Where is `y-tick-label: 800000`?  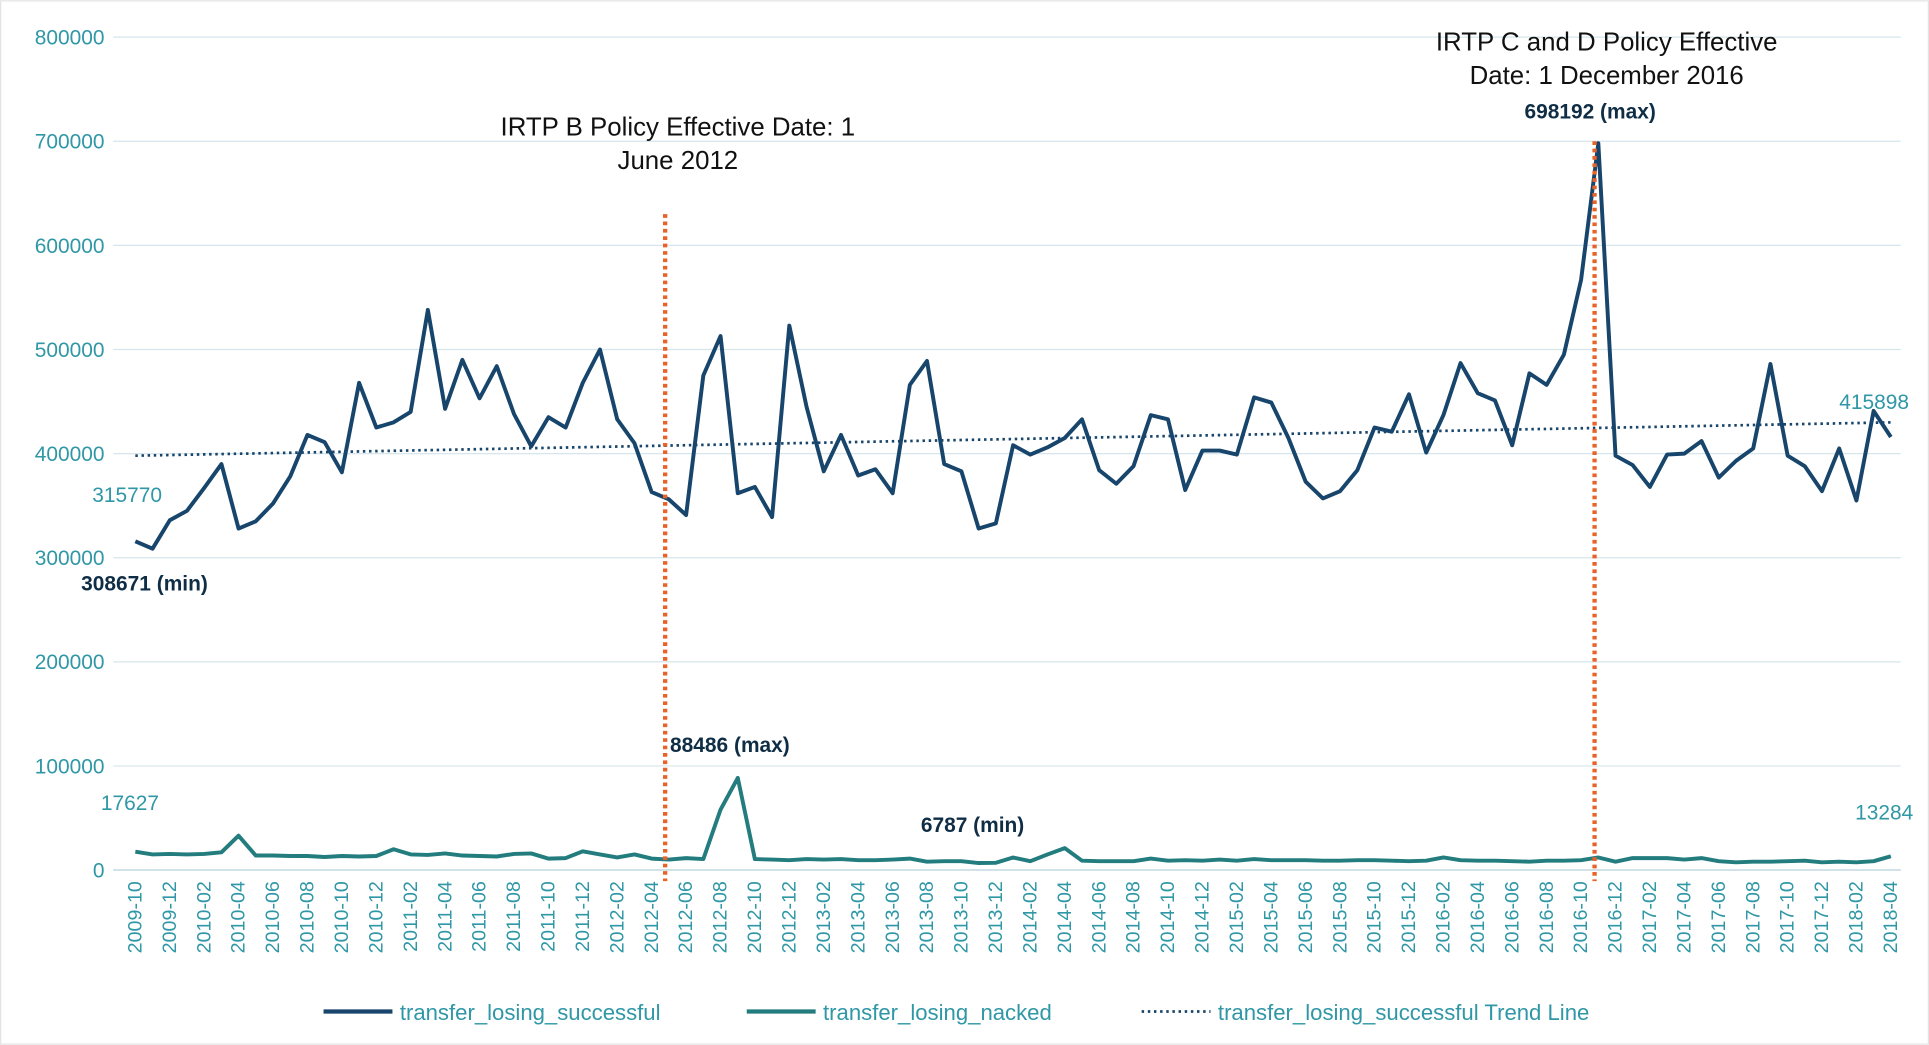
y-tick-label: 800000 is located at coordinates (70, 38).